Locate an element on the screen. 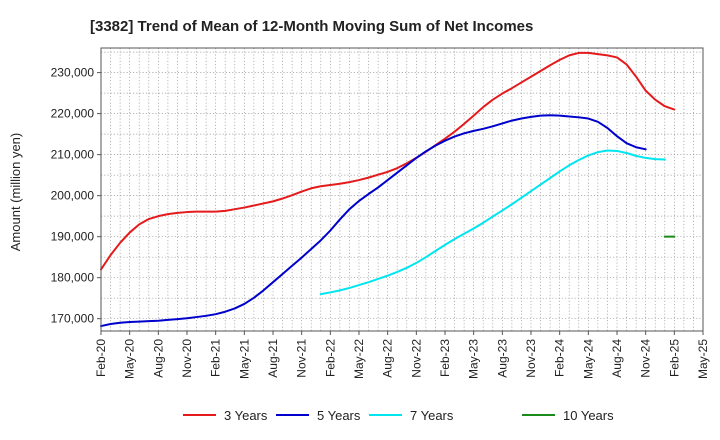 Image resolution: width=720 pixels, height=440 pixels. x-tick-label: Aug-23 is located at coordinates (502, 358).